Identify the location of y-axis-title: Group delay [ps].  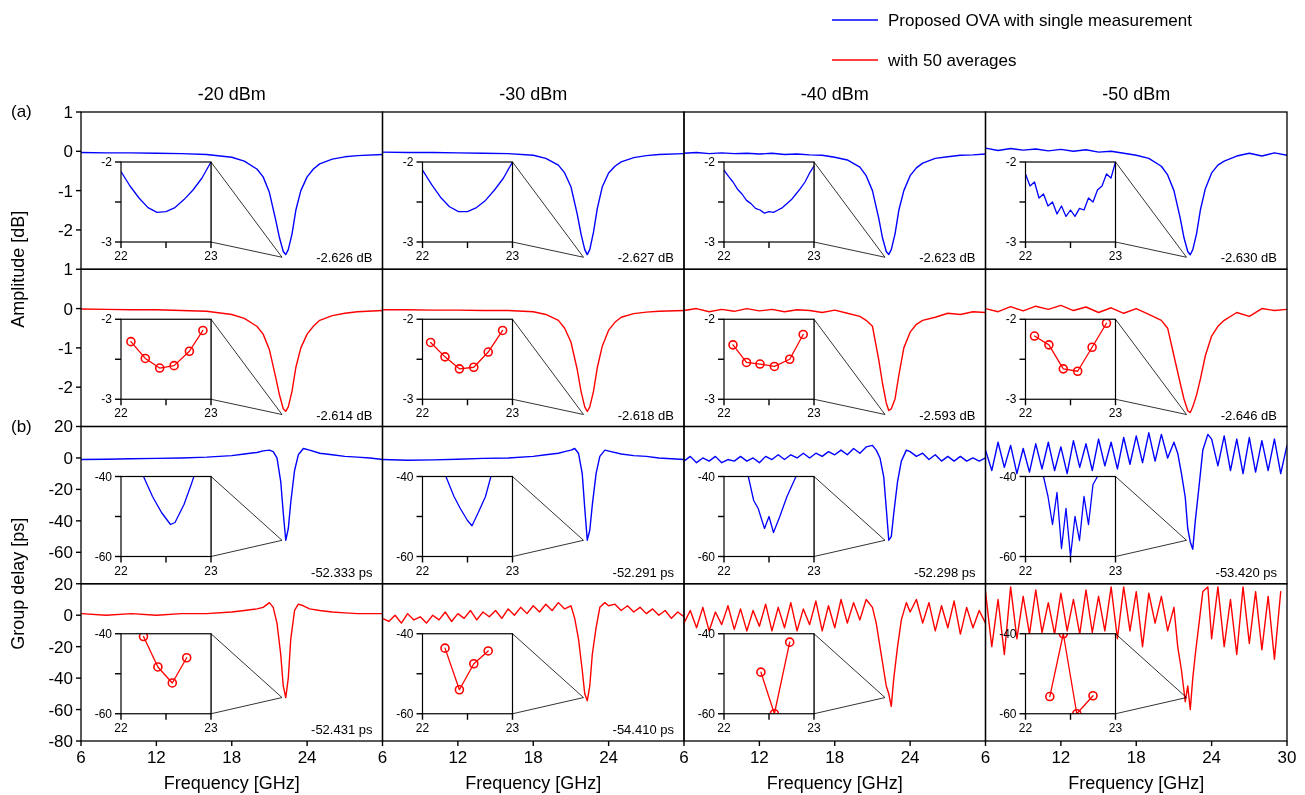
(18, 583).